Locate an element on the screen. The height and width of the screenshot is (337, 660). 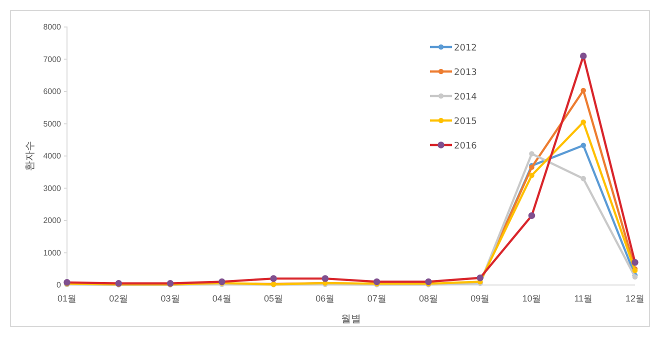
y-tick-label: 8000 is located at coordinates (52, 27).